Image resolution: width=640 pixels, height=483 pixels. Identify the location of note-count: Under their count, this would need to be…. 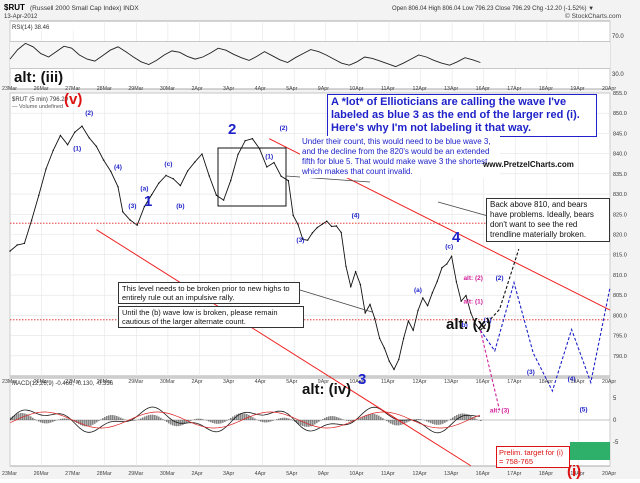
(400, 157).